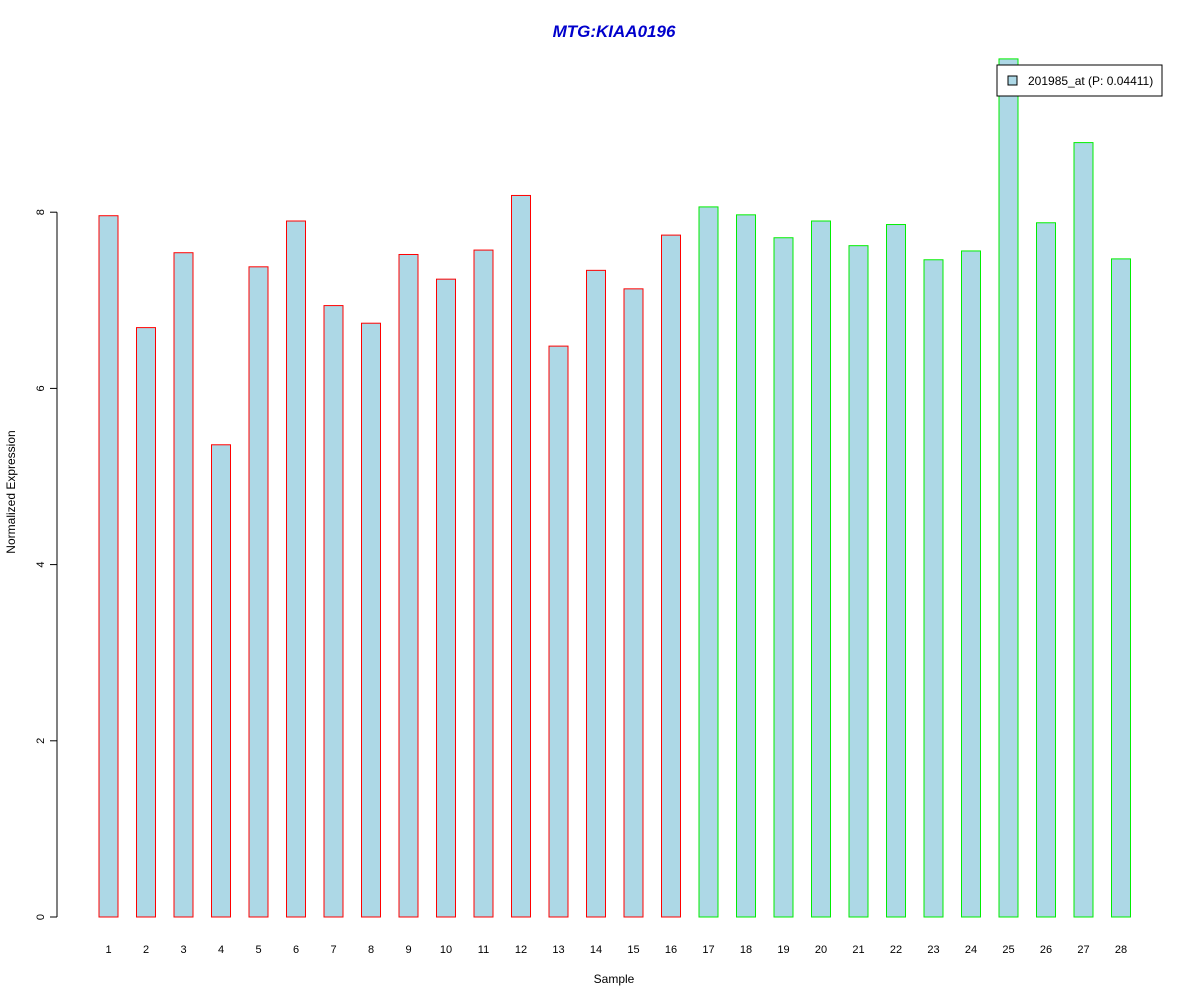 Image resolution: width=1200 pixels, height=1000 pixels. I want to click on y-axis: 0 2 4 6 8, so click(46, 564).